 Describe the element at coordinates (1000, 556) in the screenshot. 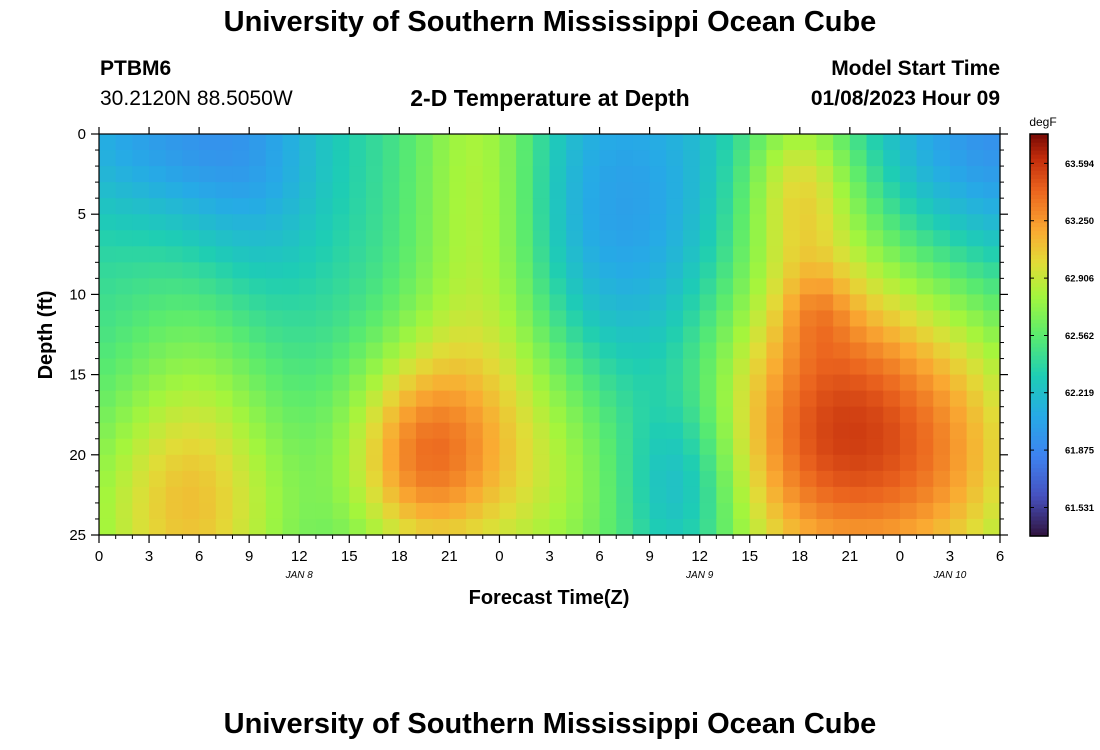

I see `x-tick-label: 6` at that location.